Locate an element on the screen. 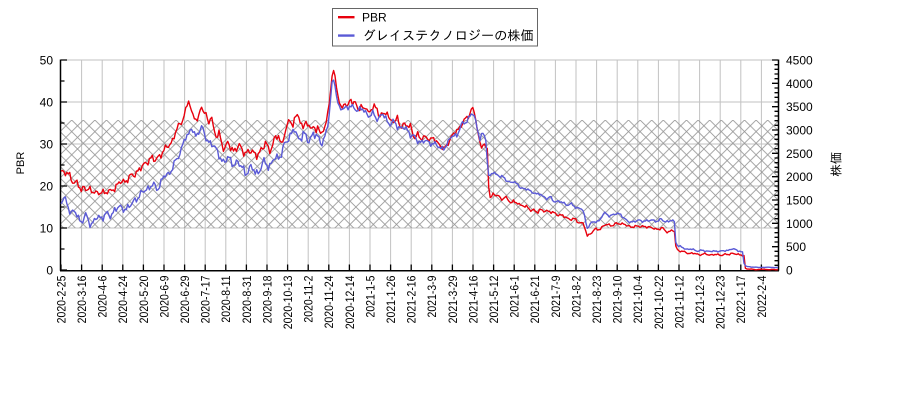  svg-text: 2021-10-22 is located at coordinates (659, 303).